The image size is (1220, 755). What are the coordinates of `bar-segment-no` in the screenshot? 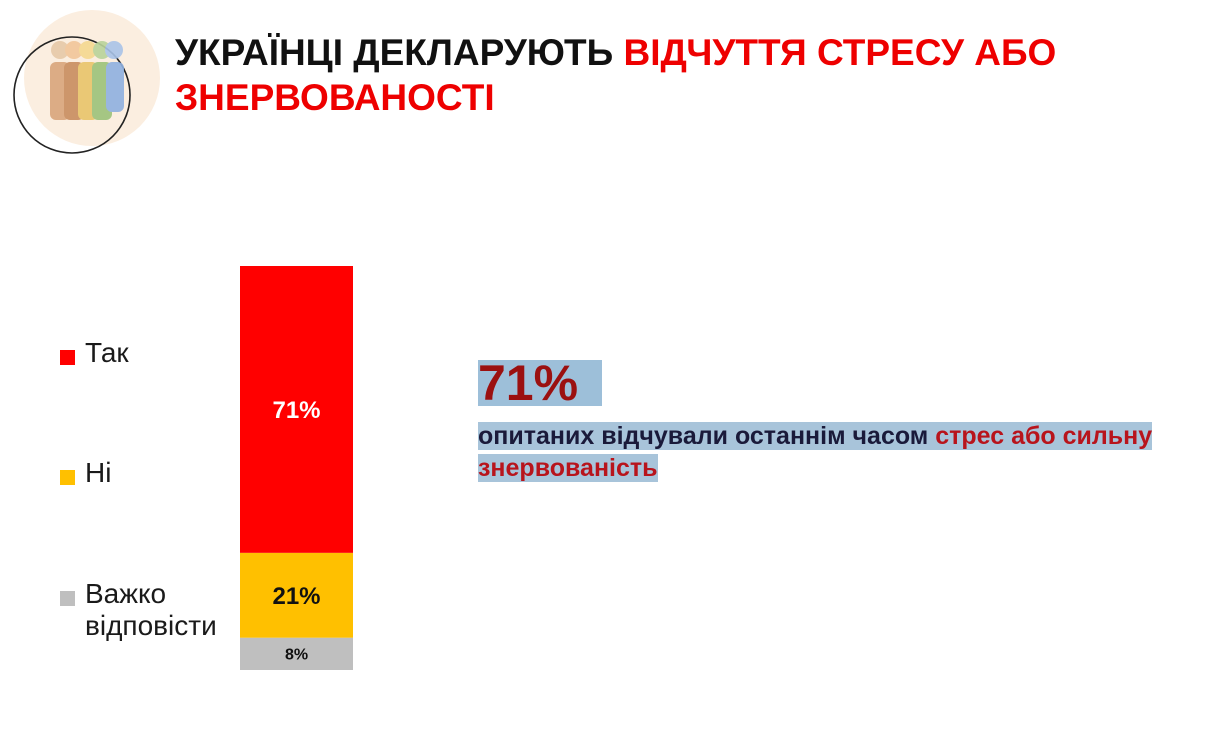 It's located at (296, 595).